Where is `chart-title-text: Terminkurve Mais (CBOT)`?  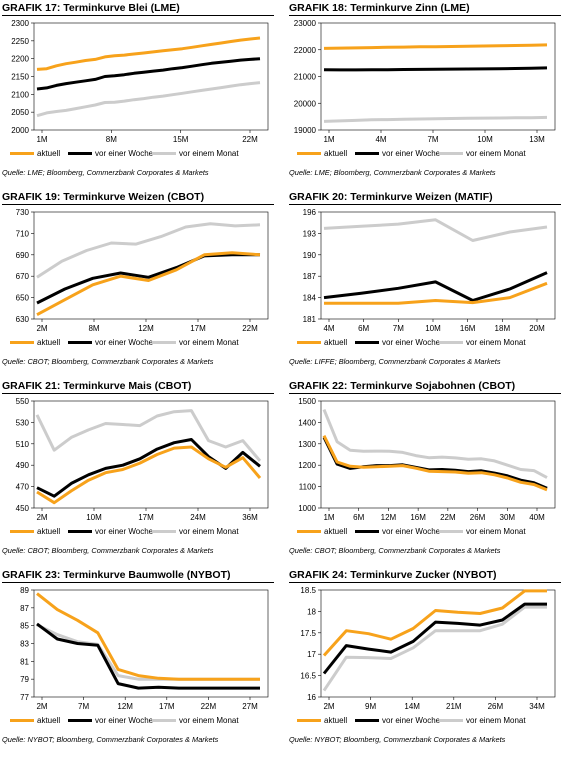 chart-title-text: Terminkurve Mais (CBOT) is located at coordinates (126, 386).